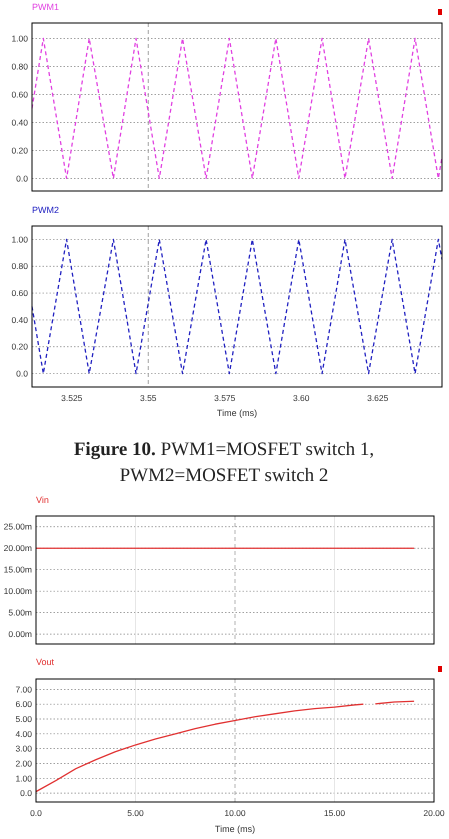 This screenshot has width=449, height=839. I want to click on x-tick-label: 3.525, so click(72, 398).